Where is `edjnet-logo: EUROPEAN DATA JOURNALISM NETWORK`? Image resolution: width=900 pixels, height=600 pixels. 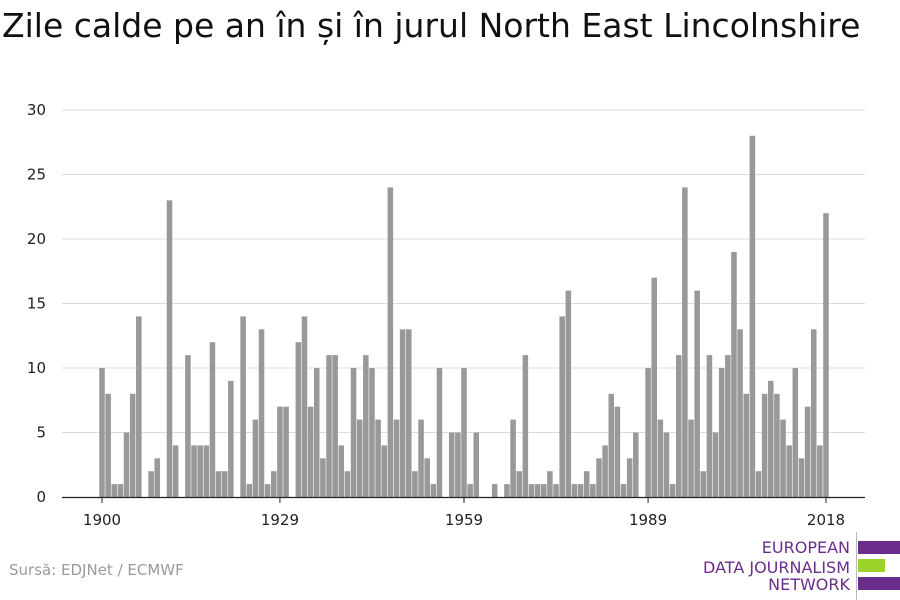 edjnet-logo: EUROPEAN DATA JOURNALISM NETWORK is located at coordinates (800, 565).